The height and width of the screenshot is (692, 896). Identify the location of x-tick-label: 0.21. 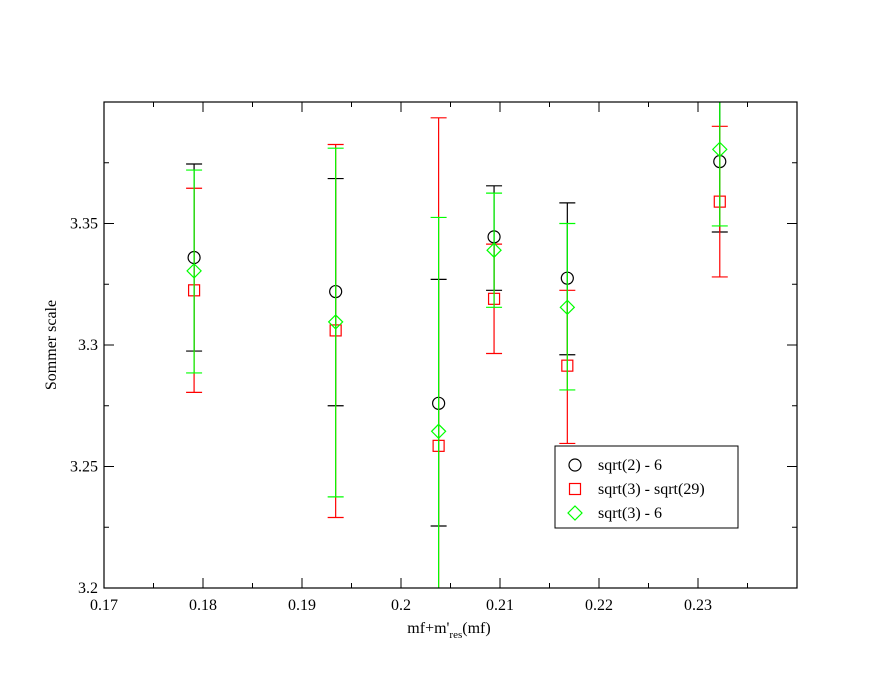
(500, 605).